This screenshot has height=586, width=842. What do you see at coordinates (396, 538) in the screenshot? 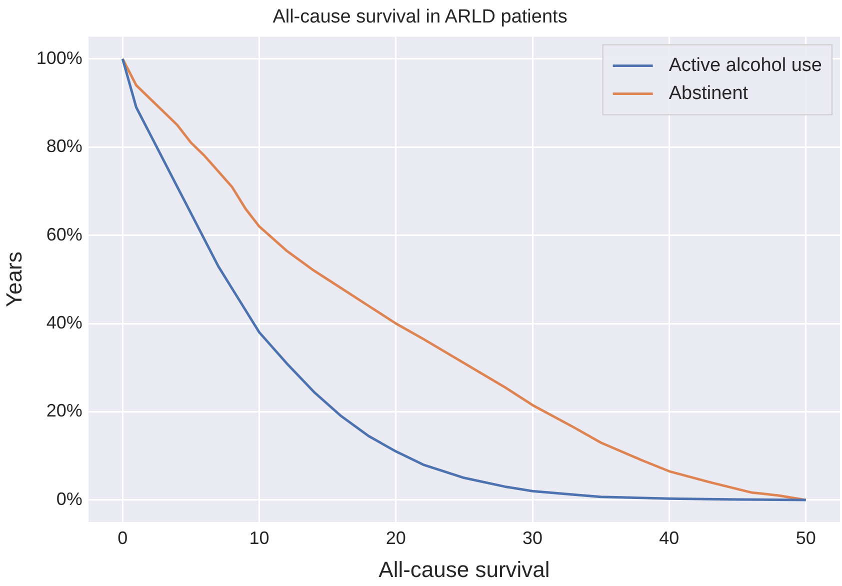
I see `x-tick-label: 20` at bounding box center [396, 538].